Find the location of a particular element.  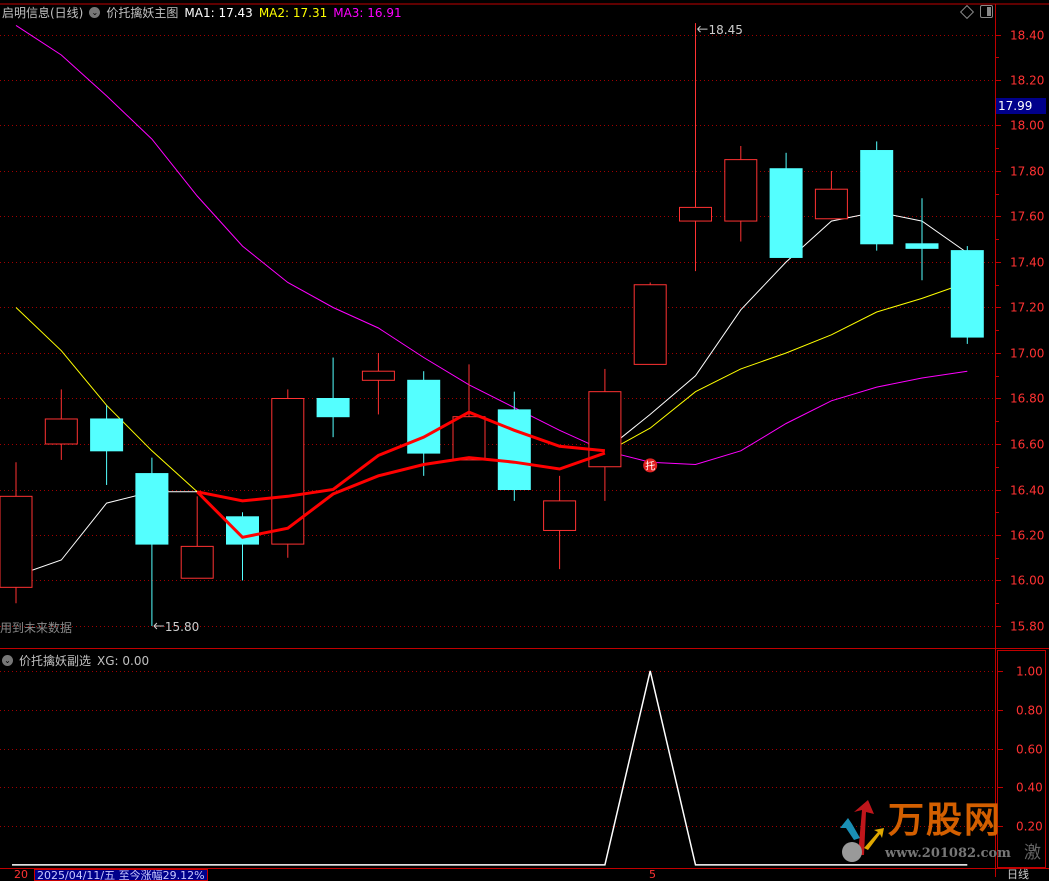

xg-label: XG: 0.00 is located at coordinates (123, 660).